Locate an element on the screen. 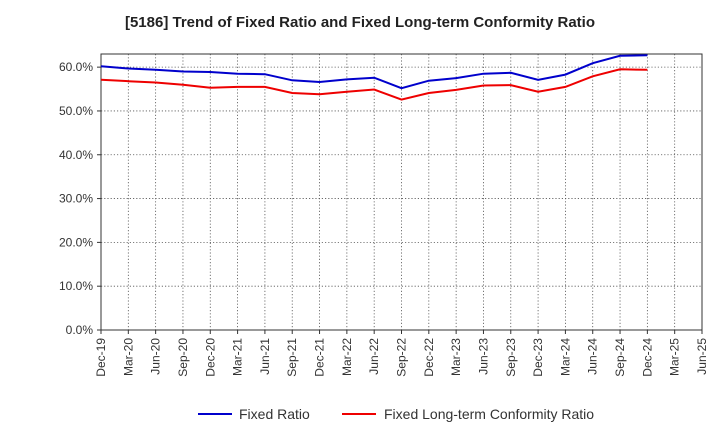 The image size is (720, 440). x-tick-label: Sep-22 is located at coordinates (402, 357).